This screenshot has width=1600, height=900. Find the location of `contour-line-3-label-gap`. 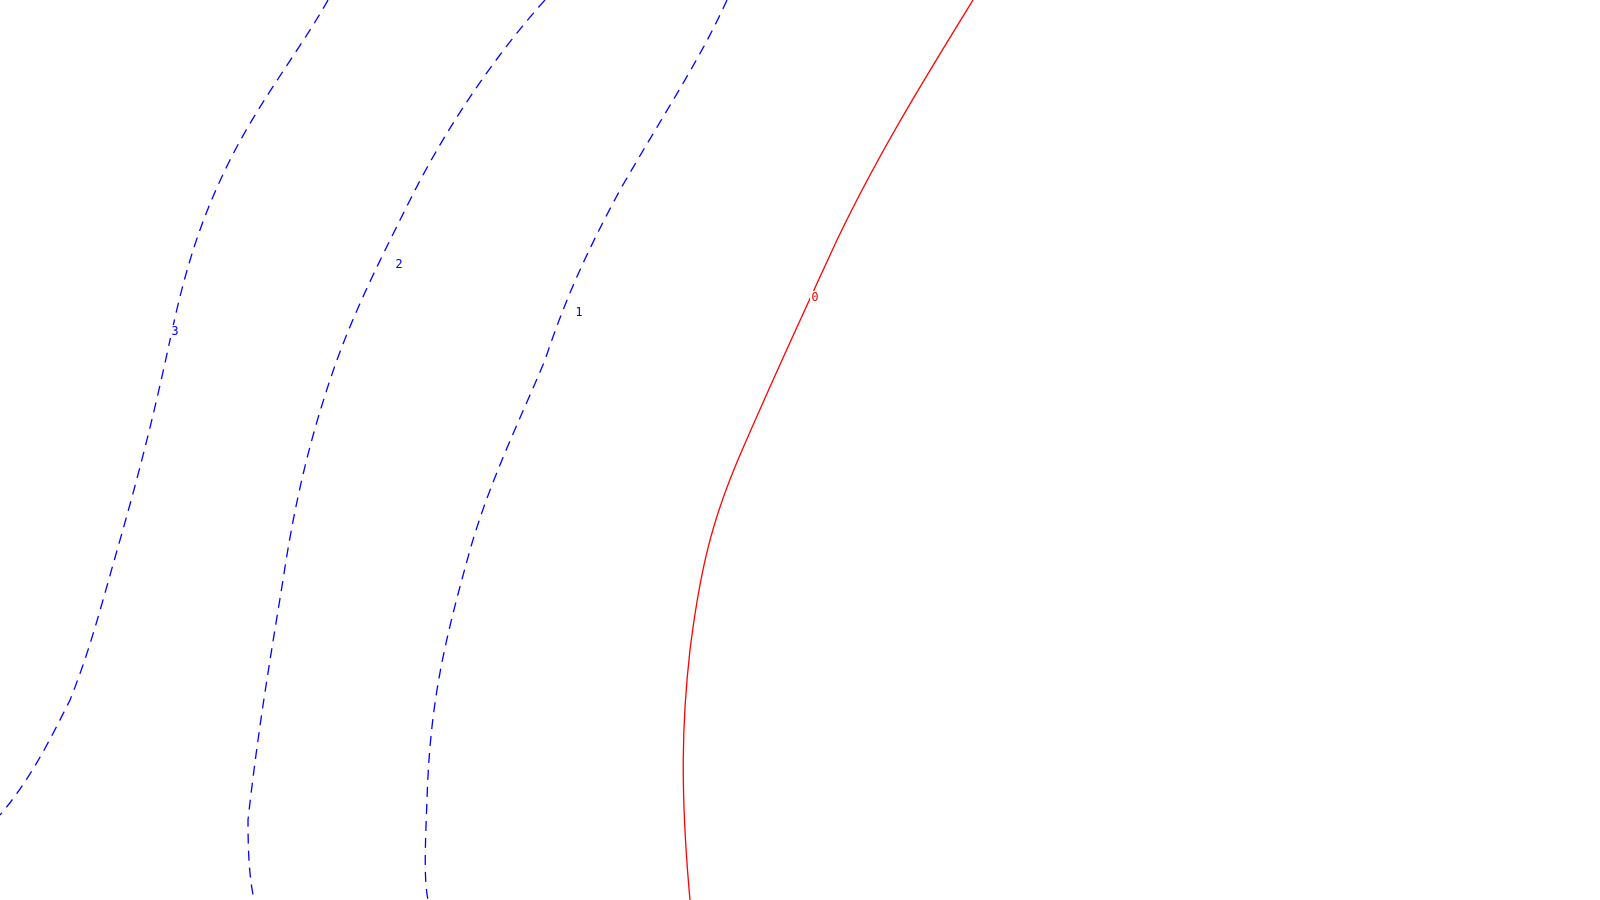

contour-line-3-label-gap is located at coordinates (175, 331).